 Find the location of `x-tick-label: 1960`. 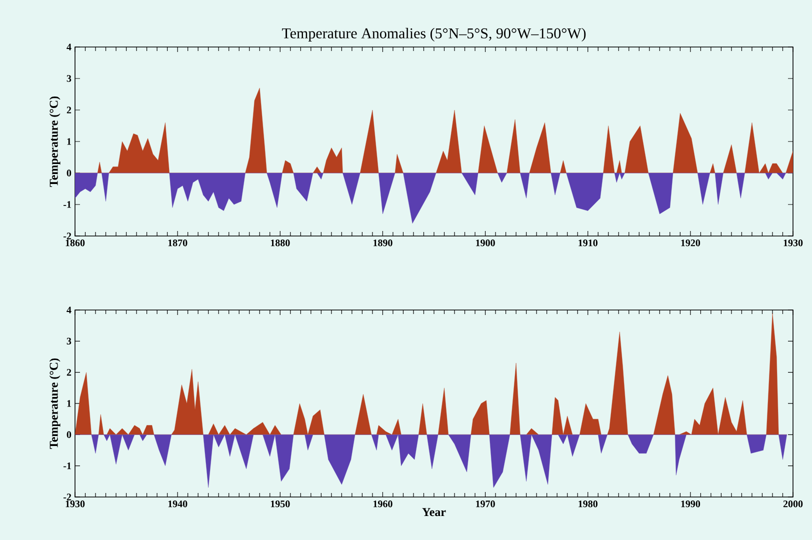

x-tick-label: 1960 is located at coordinates (383, 504).